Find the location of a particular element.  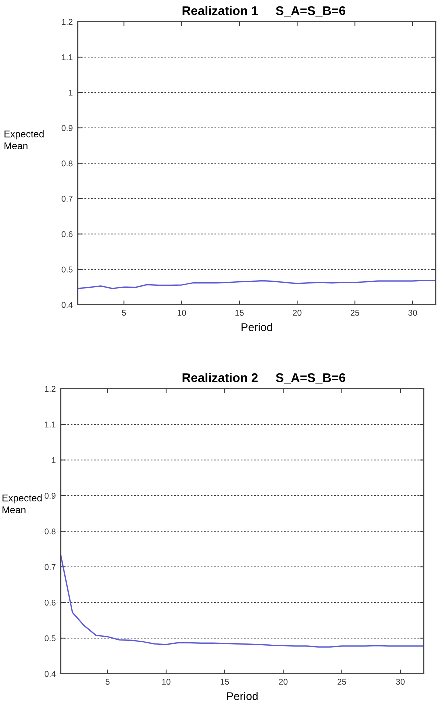

chart-title: Realization 2 S_A=S_B=6 is located at coordinates (264, 378).